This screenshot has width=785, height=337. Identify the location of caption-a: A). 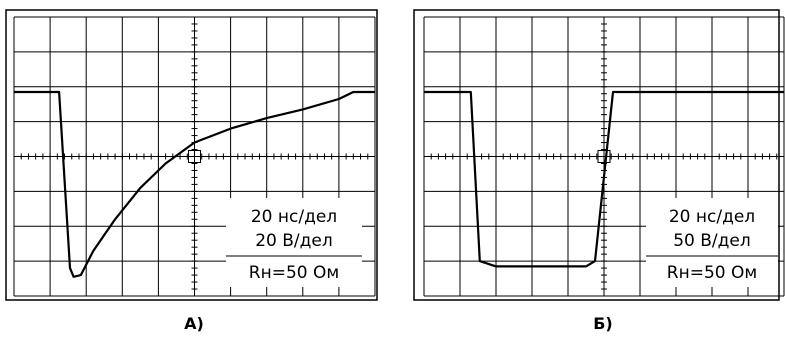
(194, 323).